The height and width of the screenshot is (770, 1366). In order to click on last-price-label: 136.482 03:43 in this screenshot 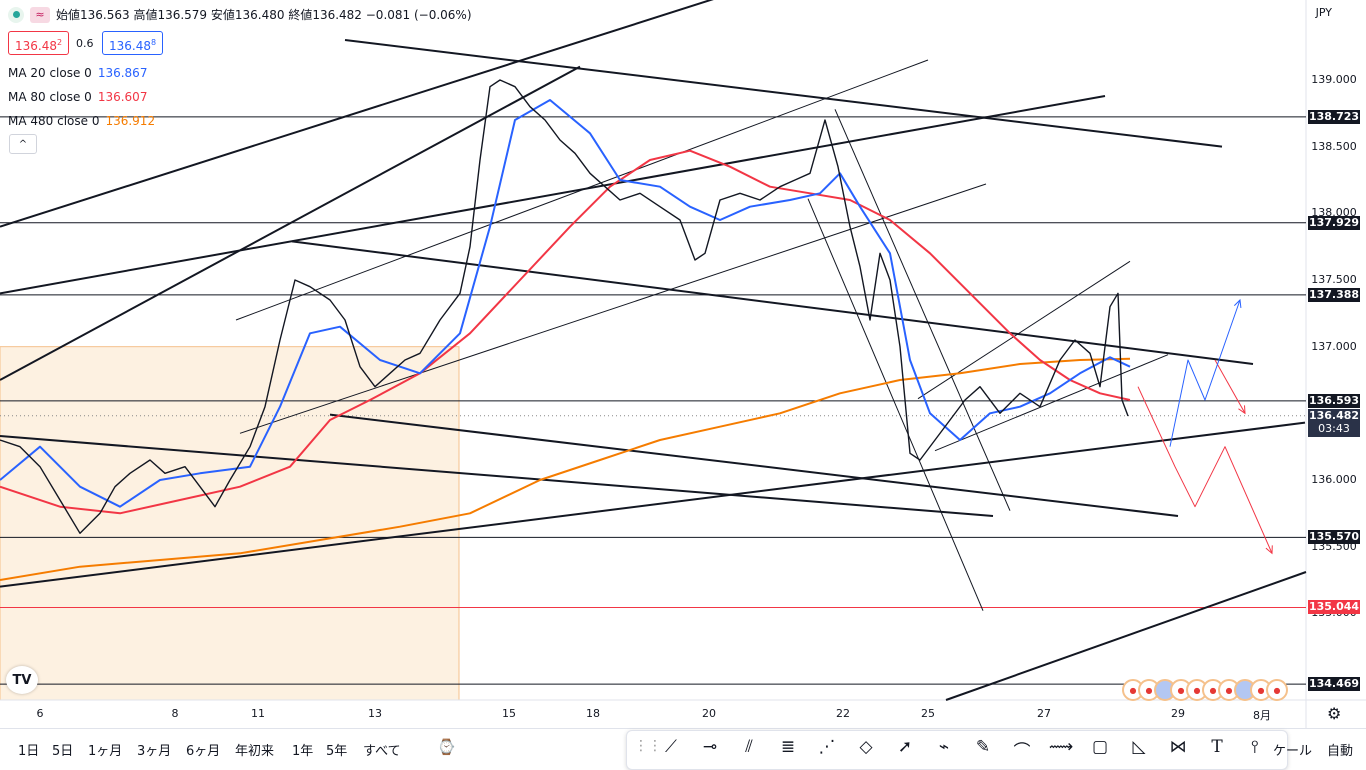, I will do `click(1334, 422)`.